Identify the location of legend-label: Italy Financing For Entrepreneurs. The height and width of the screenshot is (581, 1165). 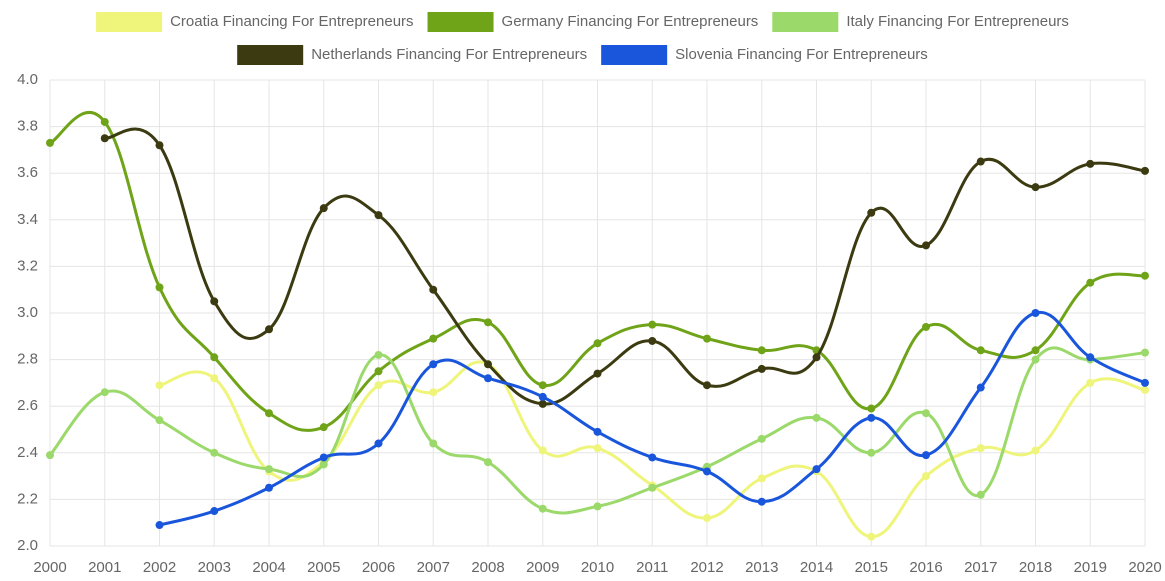
(957, 21).